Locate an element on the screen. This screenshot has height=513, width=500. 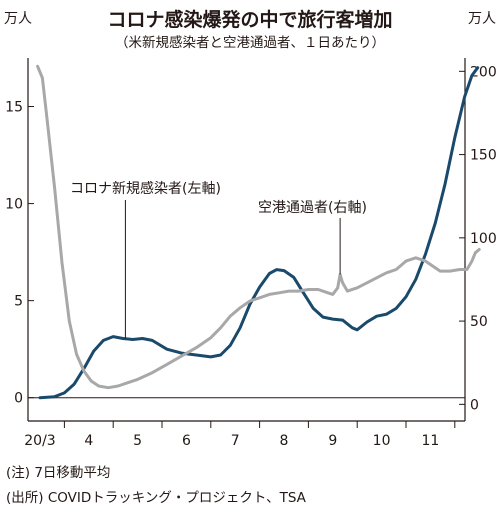
left-axis-unit: 万人 is located at coordinates (18, 19).